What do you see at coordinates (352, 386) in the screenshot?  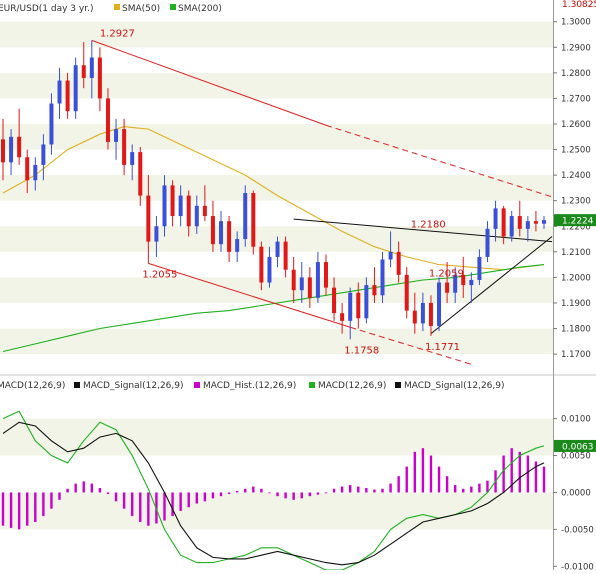 I see `macd-legend-label-4: MACD(12,26,9)` at bounding box center [352, 386].